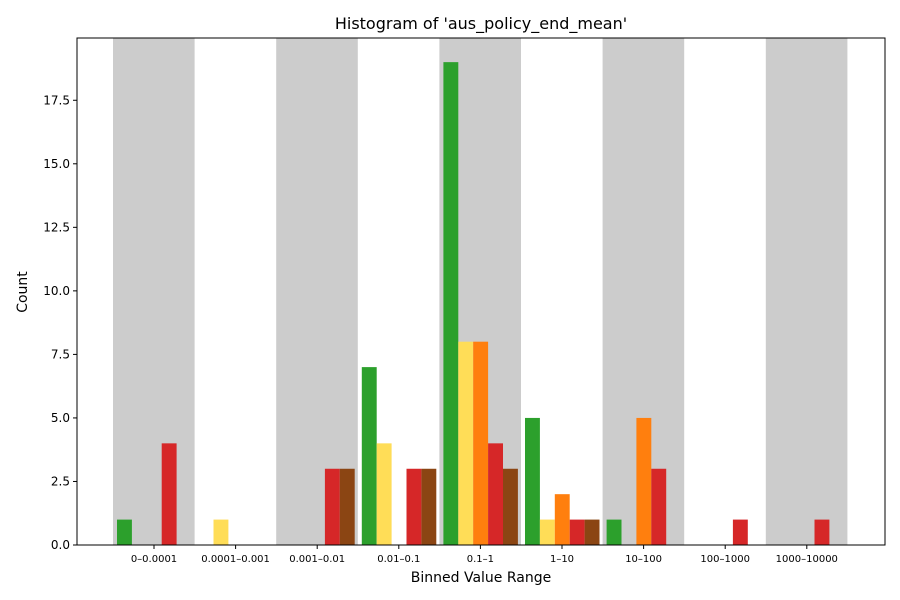 The image size is (900, 600). What do you see at coordinates (317, 559) in the screenshot?
I see `x-tick-label: 0.001–0.01` at bounding box center [317, 559].